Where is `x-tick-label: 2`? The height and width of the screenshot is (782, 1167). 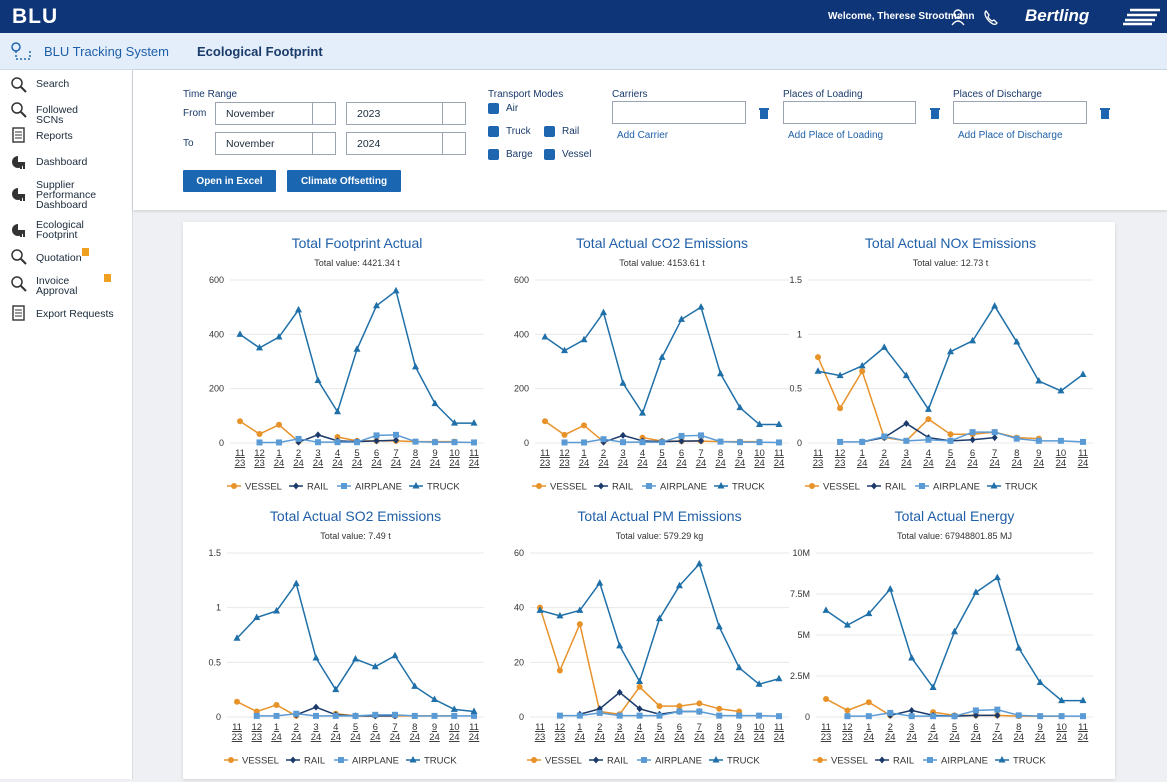
x-tick-label: 2 is located at coordinates (599, 727).